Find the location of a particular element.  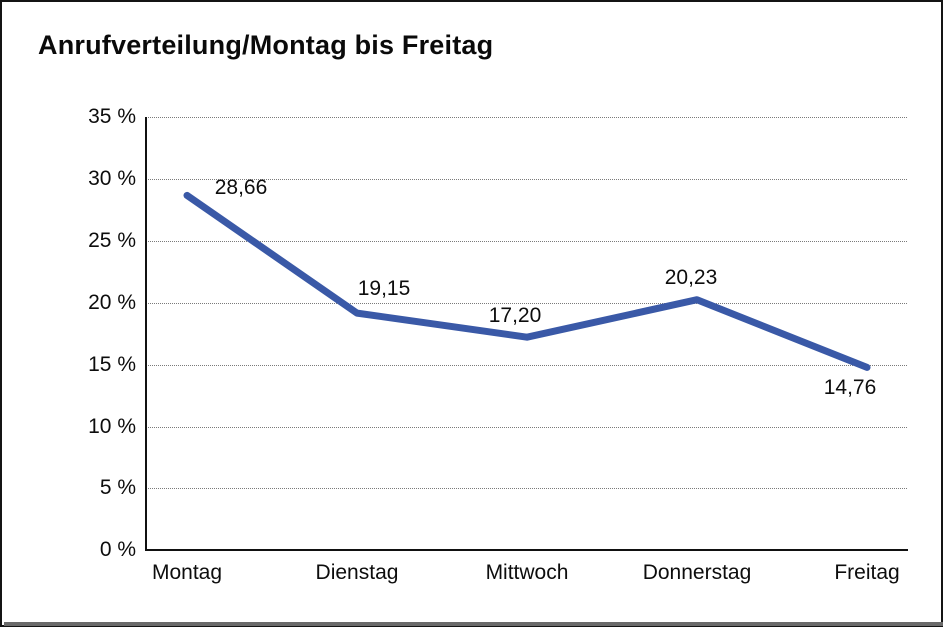

y-tick-label: 10 % is located at coordinates (112, 426).